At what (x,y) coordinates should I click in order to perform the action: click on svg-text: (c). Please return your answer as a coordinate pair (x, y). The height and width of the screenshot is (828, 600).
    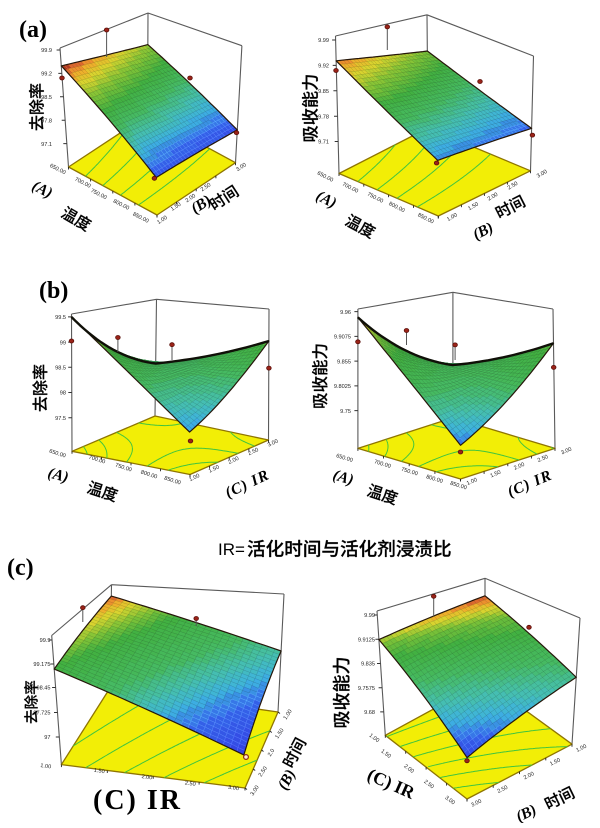
    Looking at the image, I should click on (20, 568).